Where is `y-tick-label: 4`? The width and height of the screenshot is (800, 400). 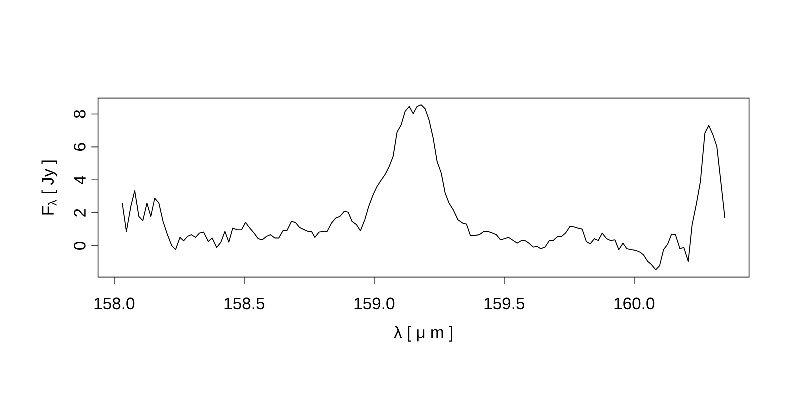
y-tick-label: 4 is located at coordinates (80, 180).